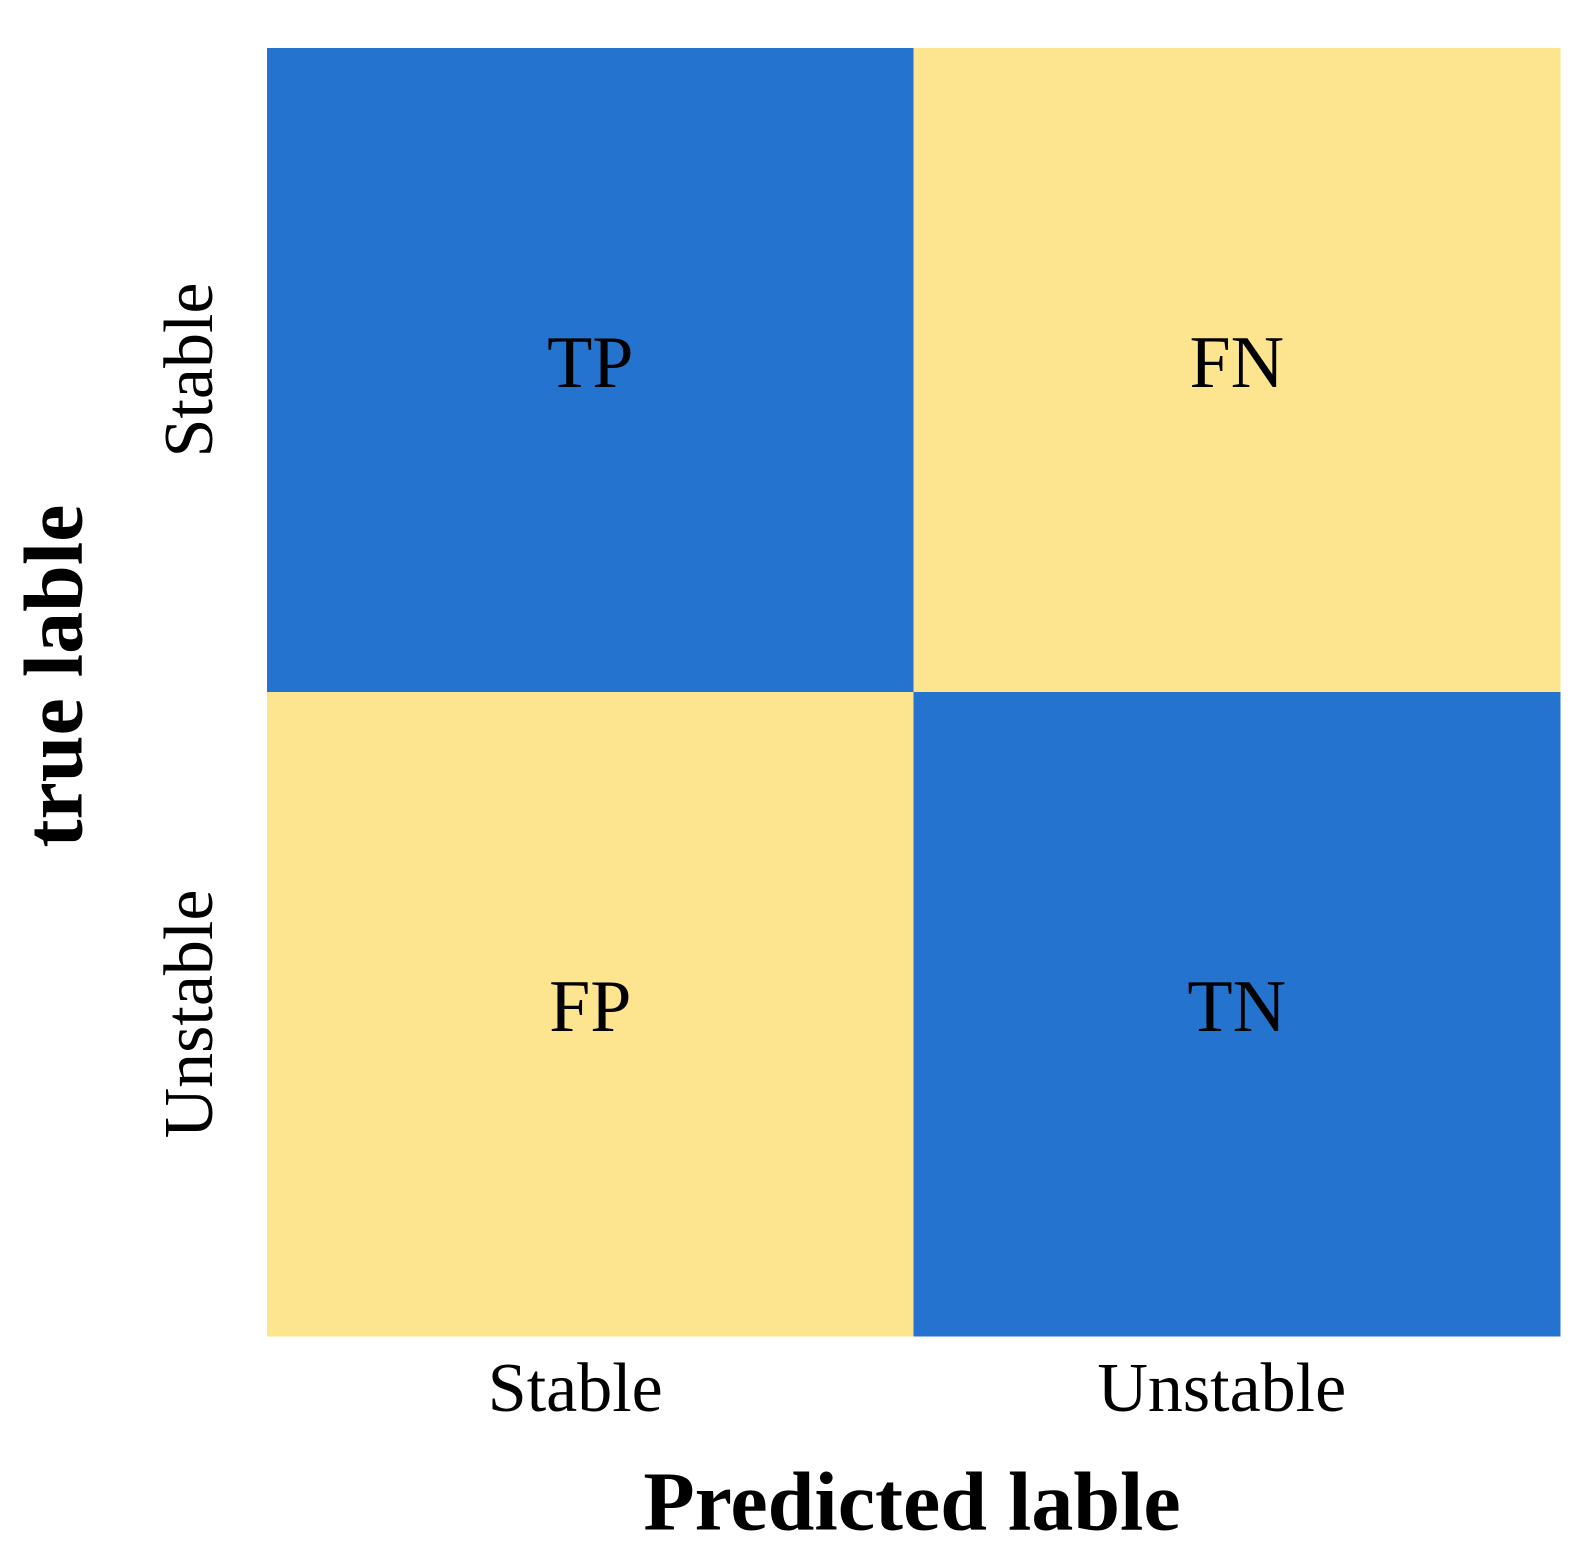 The image size is (1590, 1560). What do you see at coordinates (575, 1388) in the screenshot?
I see `x-tick-label: Stable` at bounding box center [575, 1388].